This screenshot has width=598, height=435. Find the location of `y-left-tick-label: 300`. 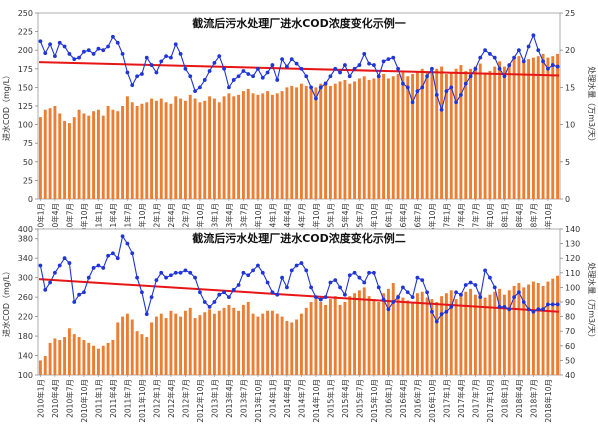

y-left-tick-label: 300 is located at coordinates (25, 278).